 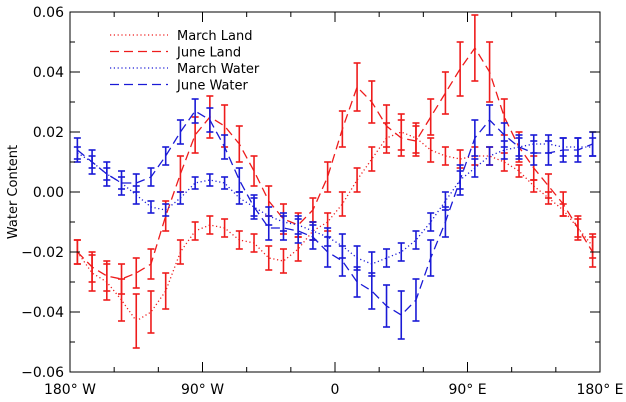 What do you see at coordinates (214, 36) in the screenshot?
I see `legend-label: March Land` at bounding box center [214, 36].